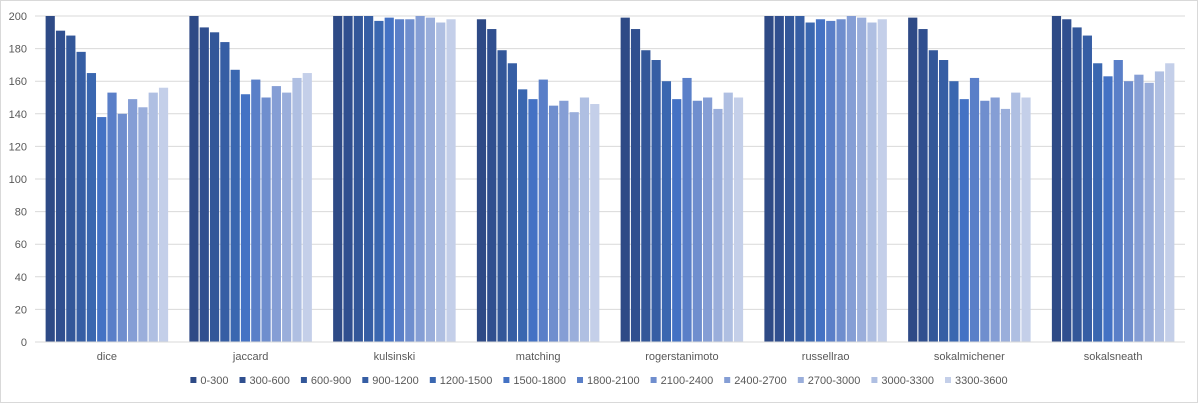  What do you see at coordinates (250, 357) in the screenshot?
I see `category-label: jaccard` at bounding box center [250, 357].